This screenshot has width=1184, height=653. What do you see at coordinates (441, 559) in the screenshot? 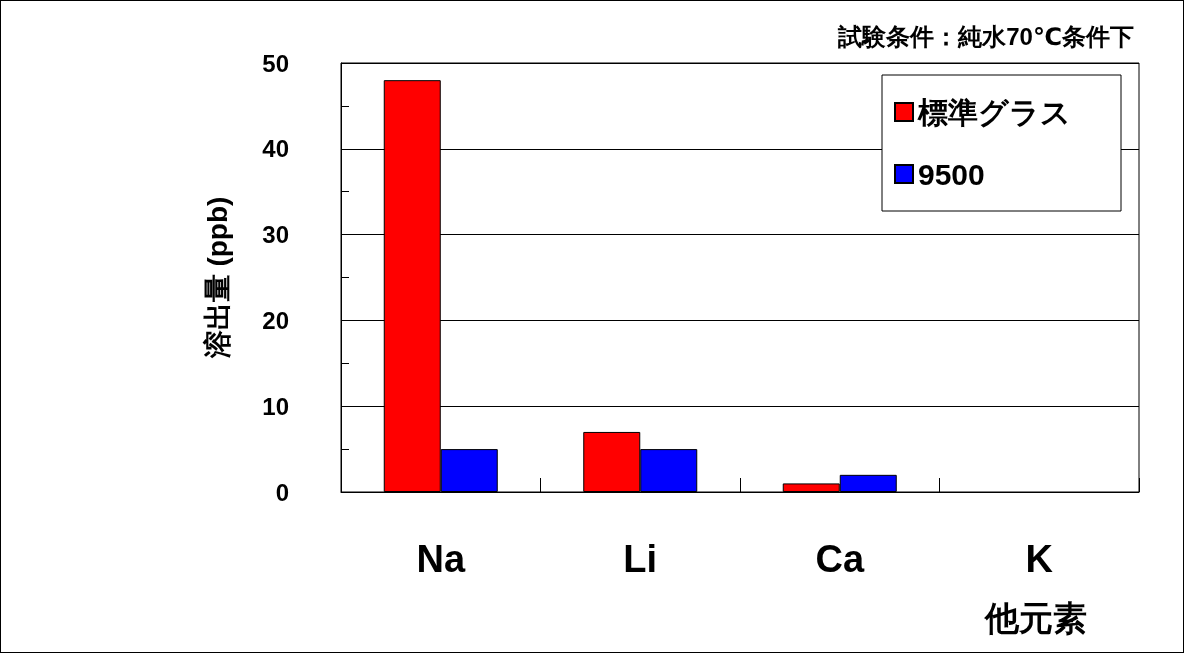
I see `x-tick-label: Na` at bounding box center [441, 559].